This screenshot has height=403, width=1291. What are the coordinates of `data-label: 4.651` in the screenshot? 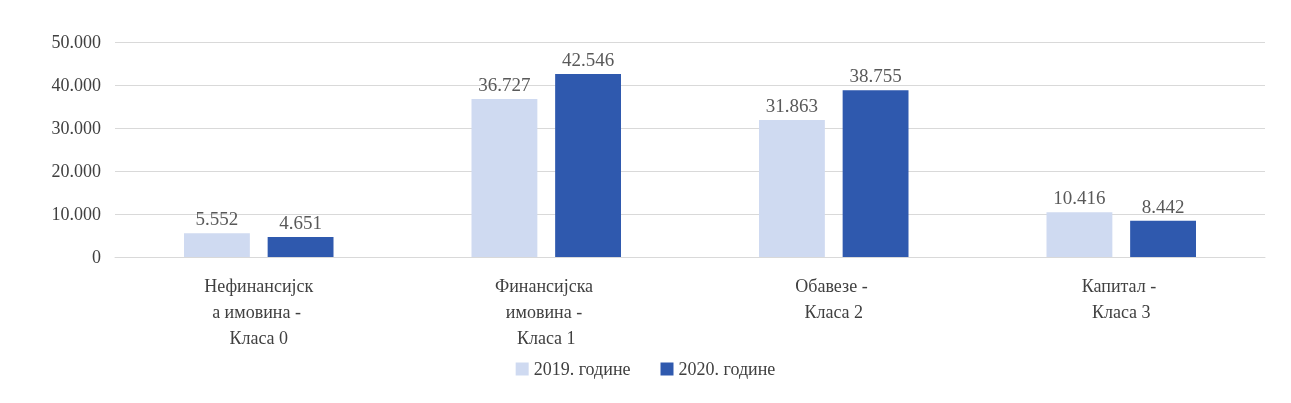 It's located at (300, 222).